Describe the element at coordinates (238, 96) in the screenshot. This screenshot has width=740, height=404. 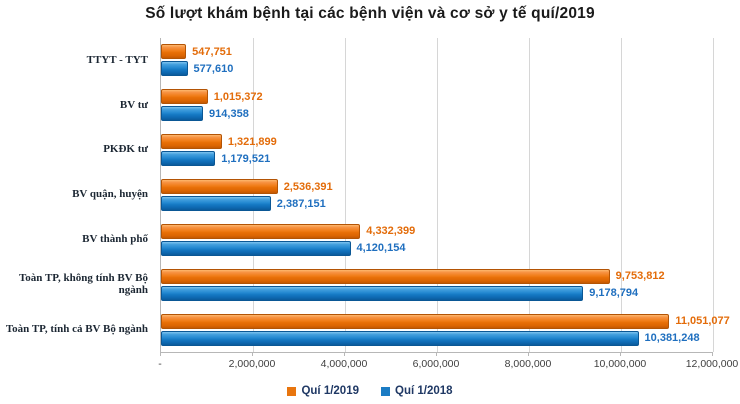
I see `bar-value-label: 1,015,372` at that location.